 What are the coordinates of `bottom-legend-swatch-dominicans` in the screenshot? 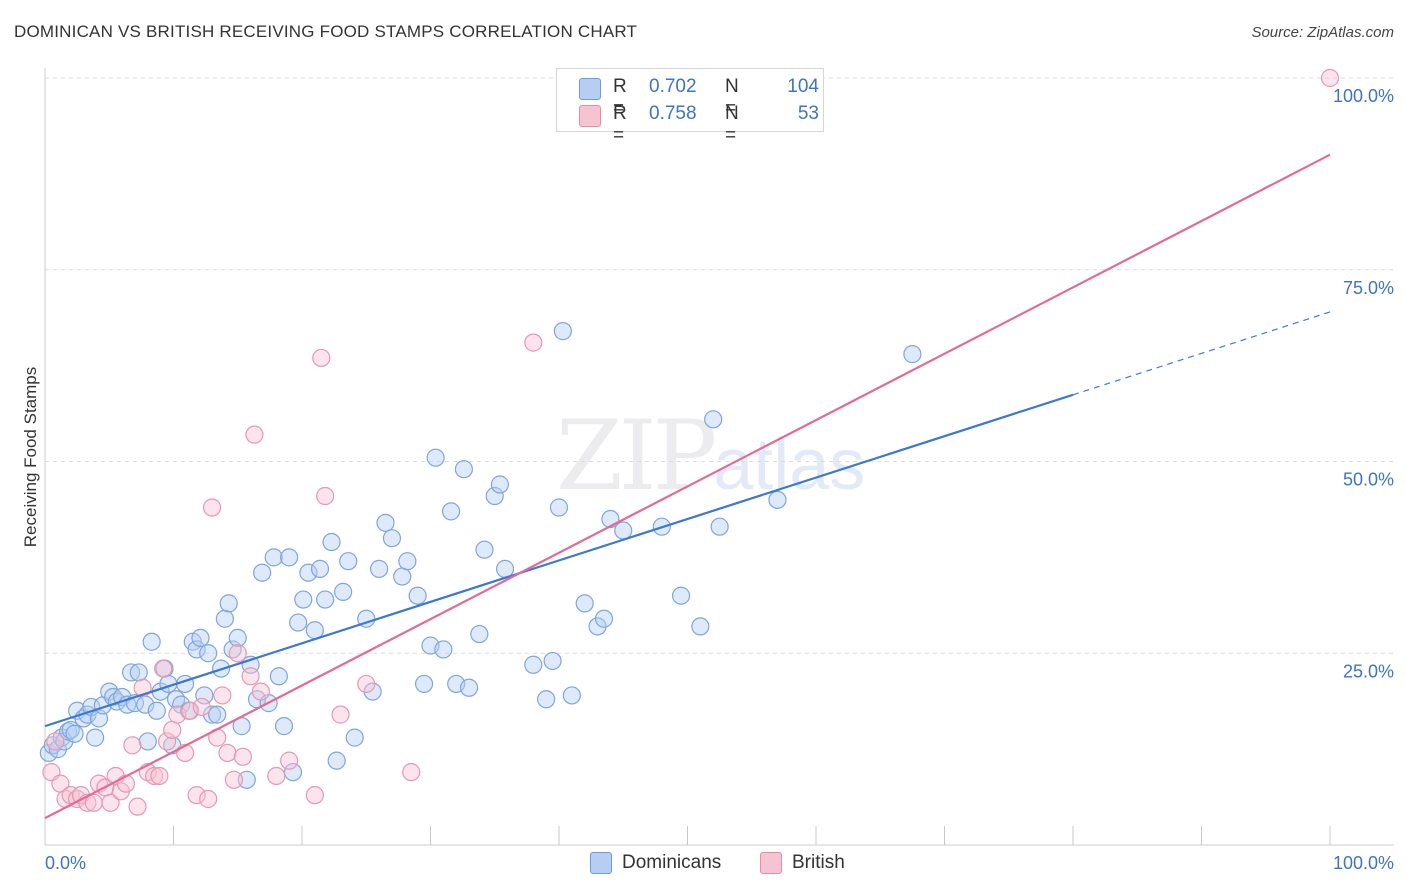 It's located at (601, 863).